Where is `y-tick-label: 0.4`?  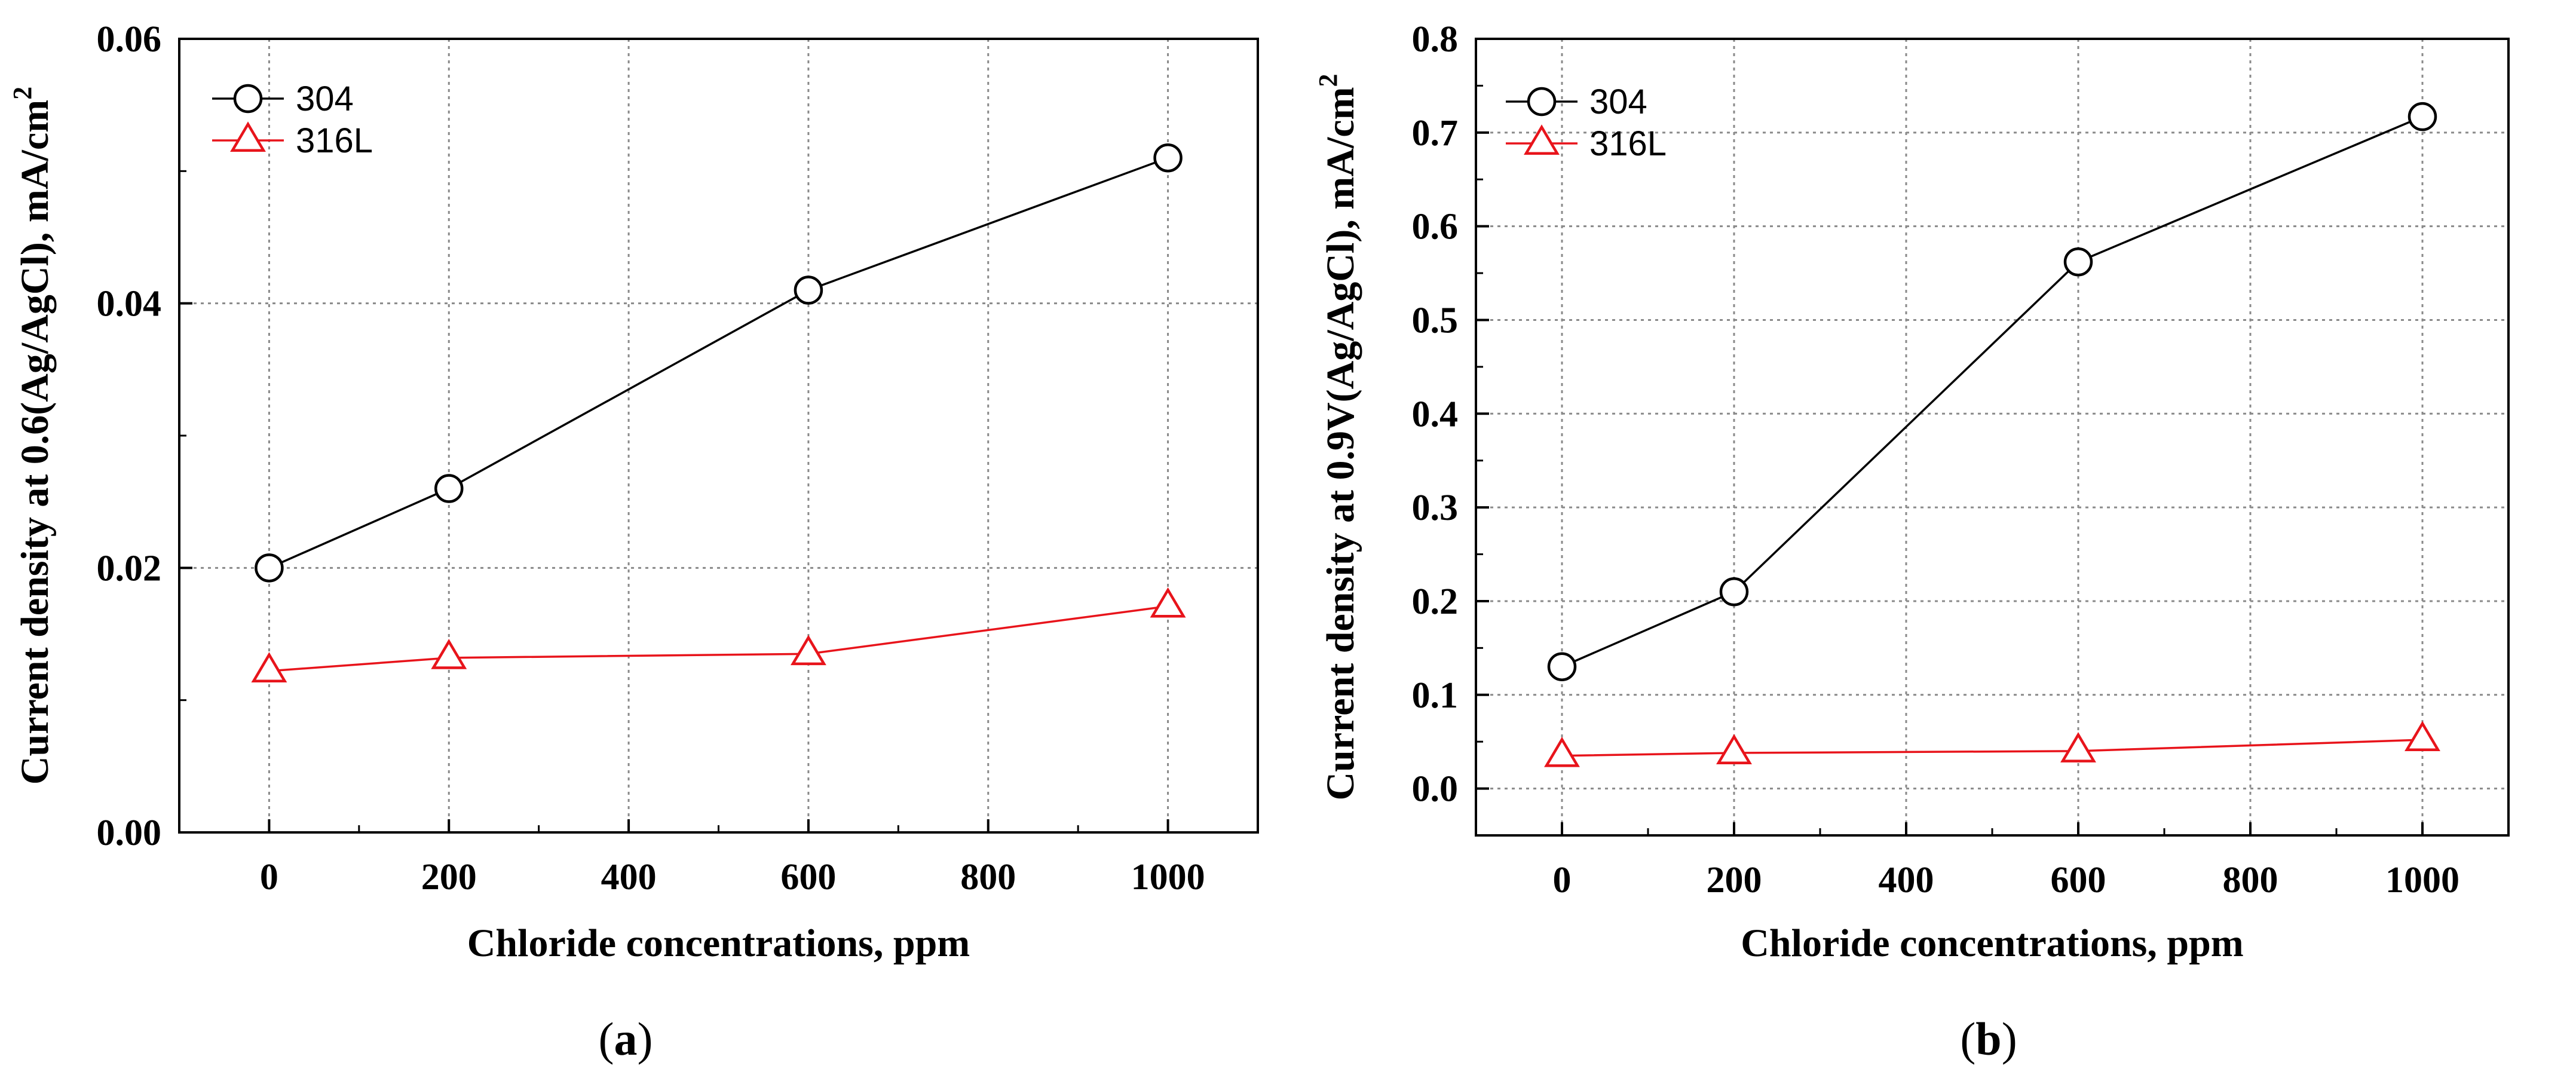 y-tick-label: 0.4 is located at coordinates (1435, 414).